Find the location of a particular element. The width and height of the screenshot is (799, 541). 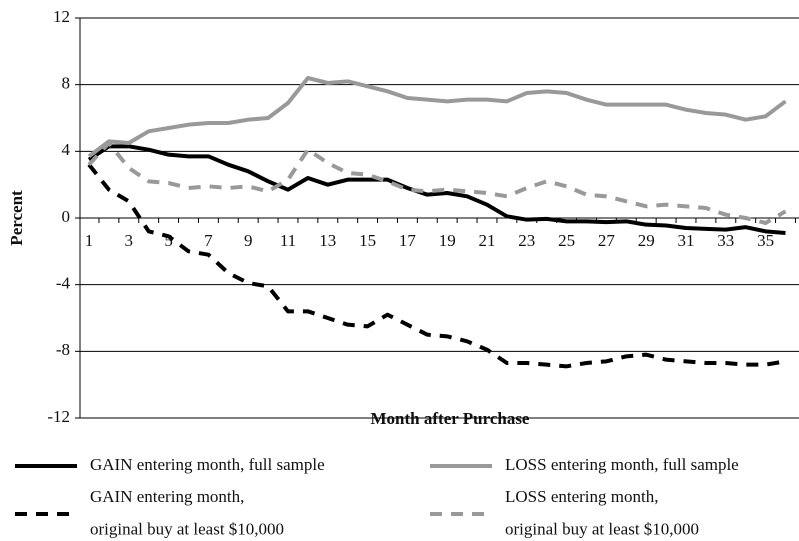

y-tick-label: 12 is located at coordinates (61, 16).